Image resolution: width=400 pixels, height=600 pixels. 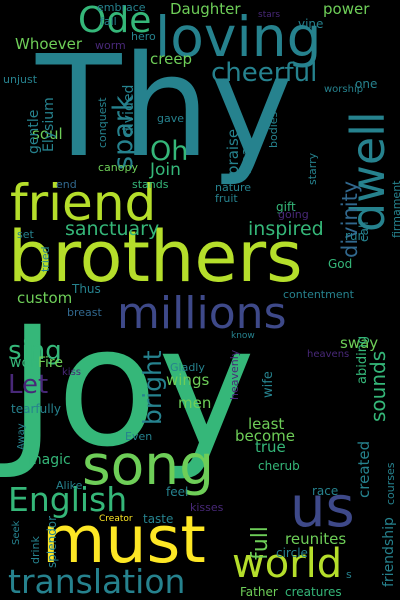 What do you see at coordinates (243, 336) in the screenshot?
I see `word-know: know` at bounding box center [243, 336].